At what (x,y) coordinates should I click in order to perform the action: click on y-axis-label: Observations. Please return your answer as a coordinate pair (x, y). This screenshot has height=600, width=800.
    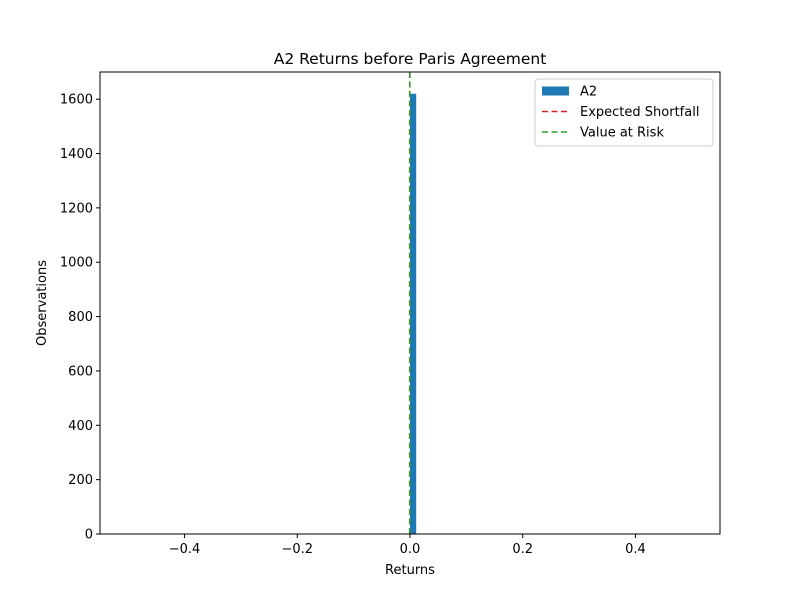
    Looking at the image, I should click on (42, 303).